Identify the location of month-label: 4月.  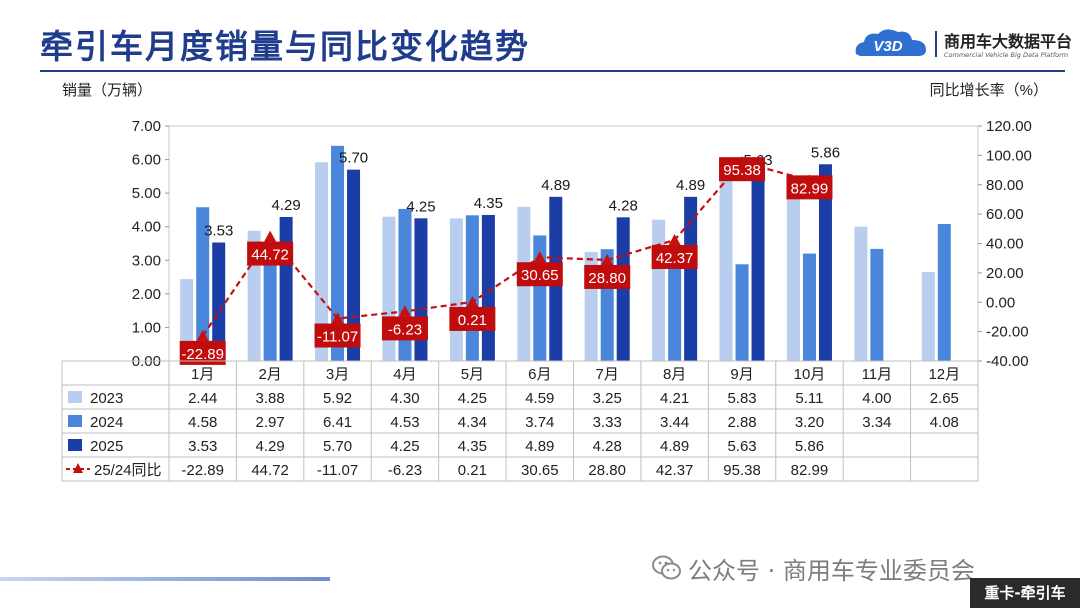
(404, 374).